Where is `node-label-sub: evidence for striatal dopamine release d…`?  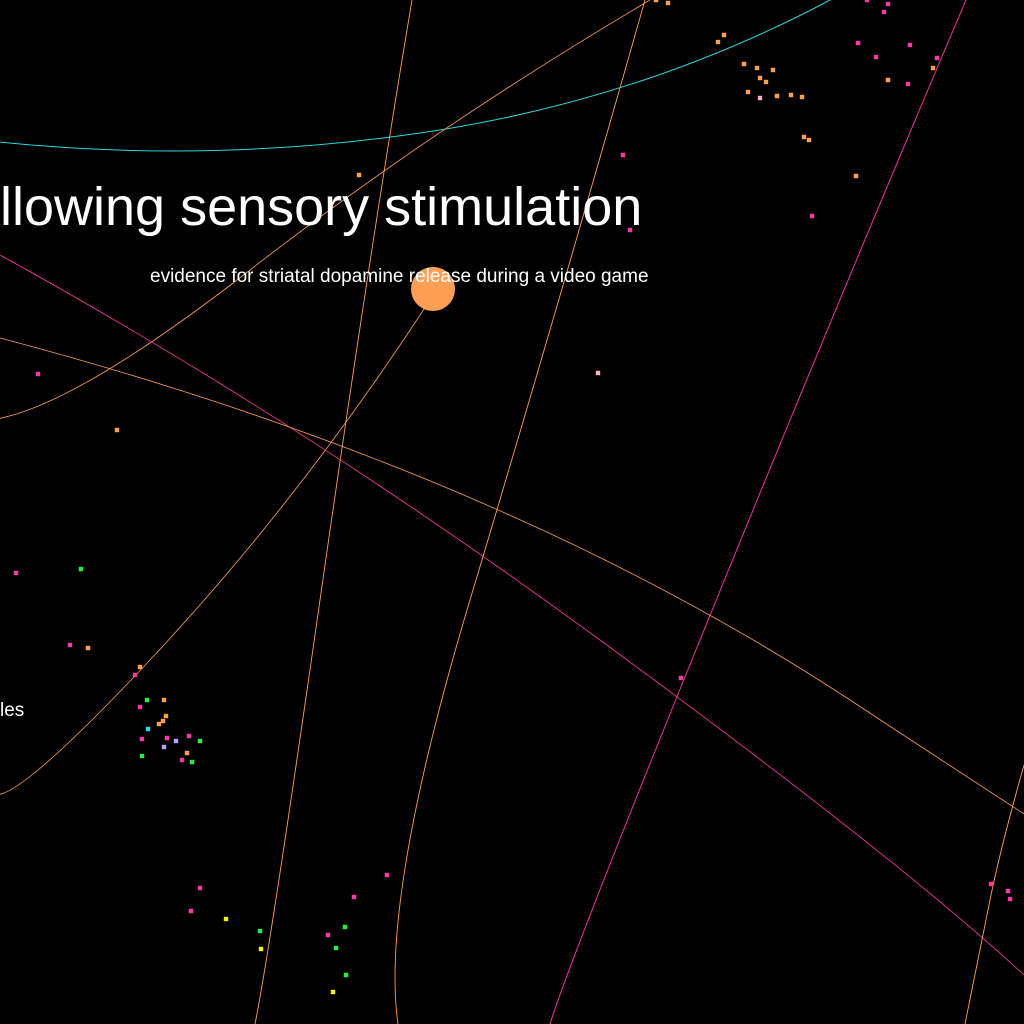 node-label-sub: evidence for striatal dopamine release d… is located at coordinates (399, 276).